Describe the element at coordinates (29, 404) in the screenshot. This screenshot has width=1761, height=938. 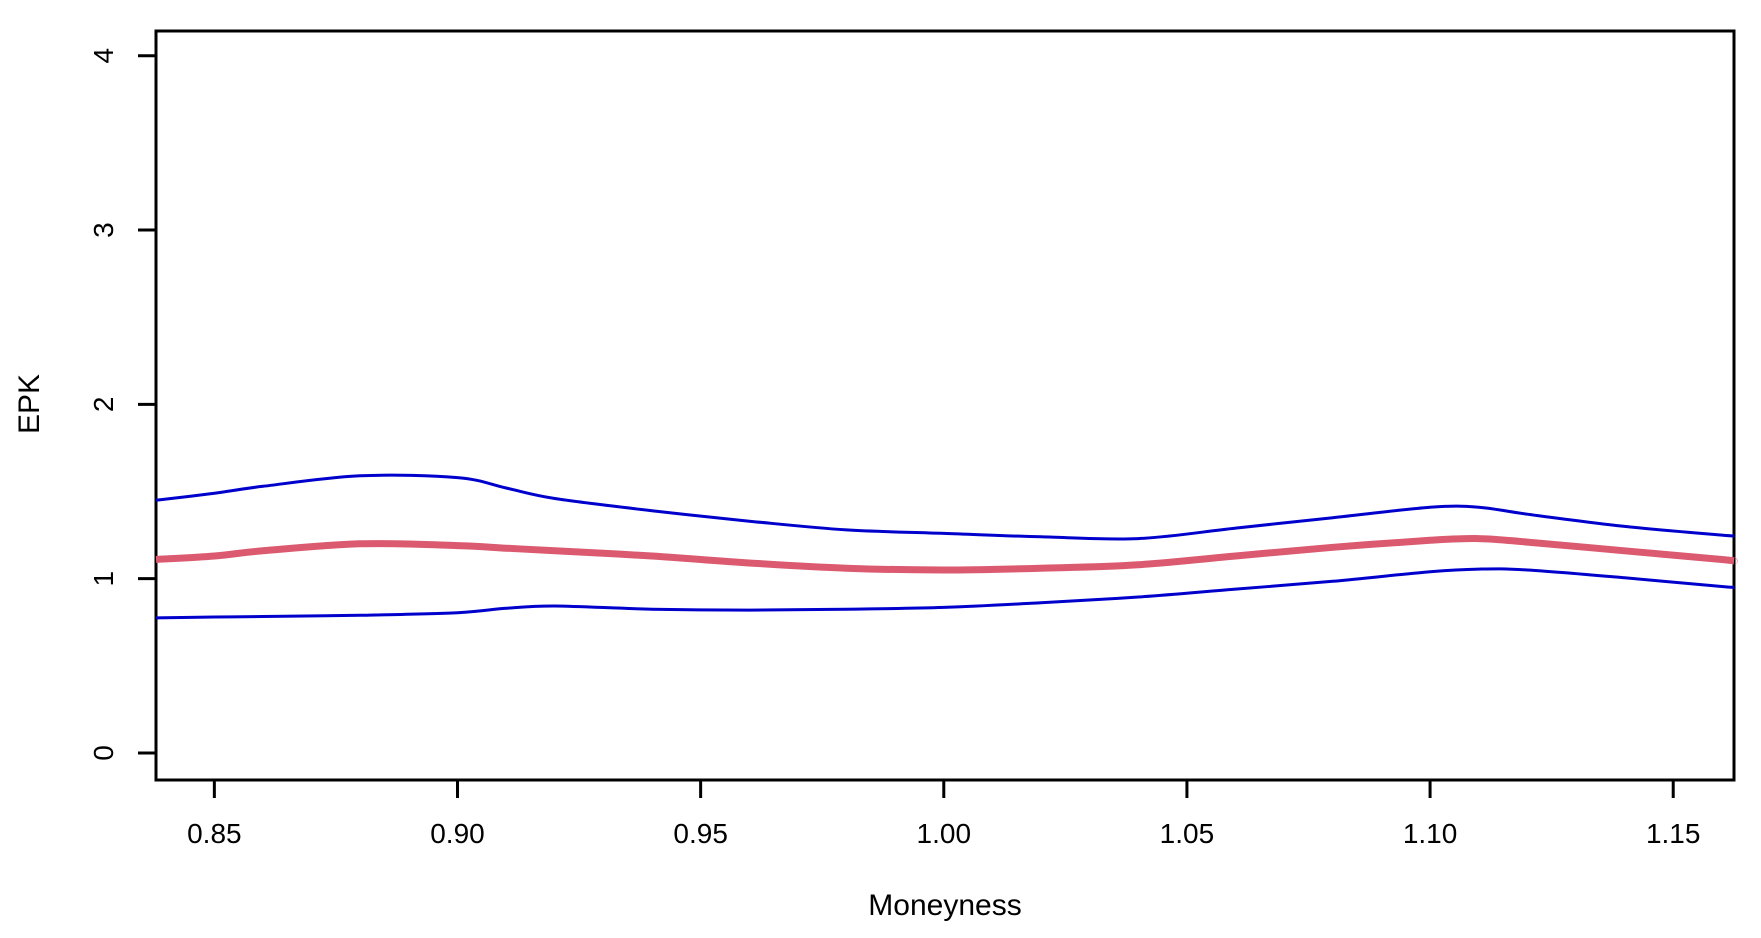
I see `y-axis-title: EPK` at that location.